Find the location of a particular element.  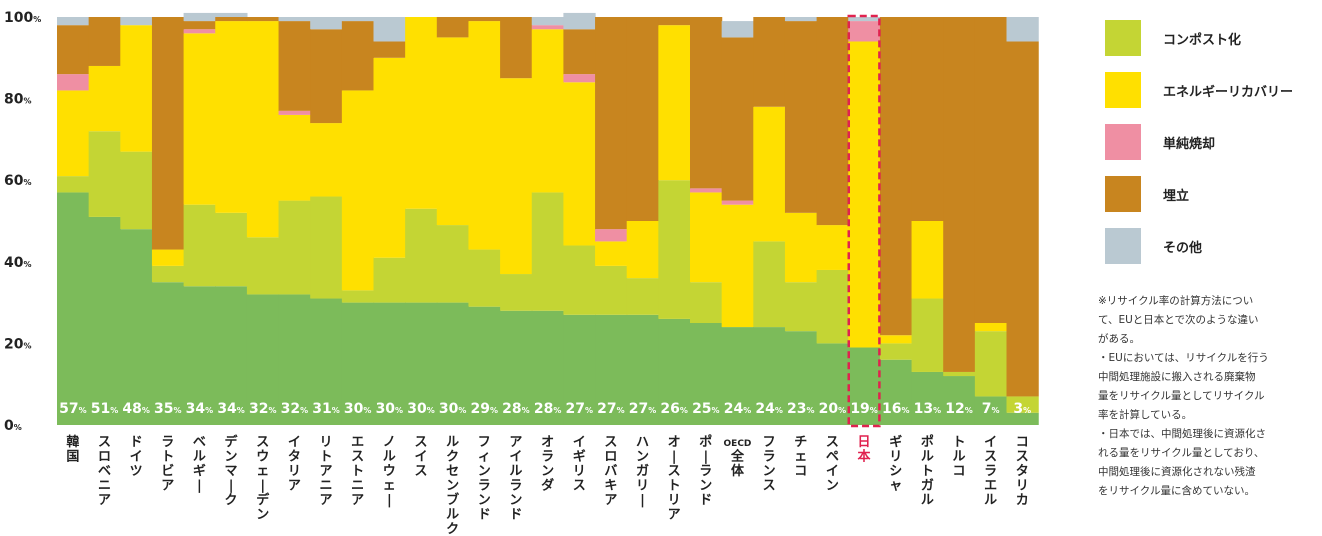

svg-text: スペイン is located at coordinates (832, 464).